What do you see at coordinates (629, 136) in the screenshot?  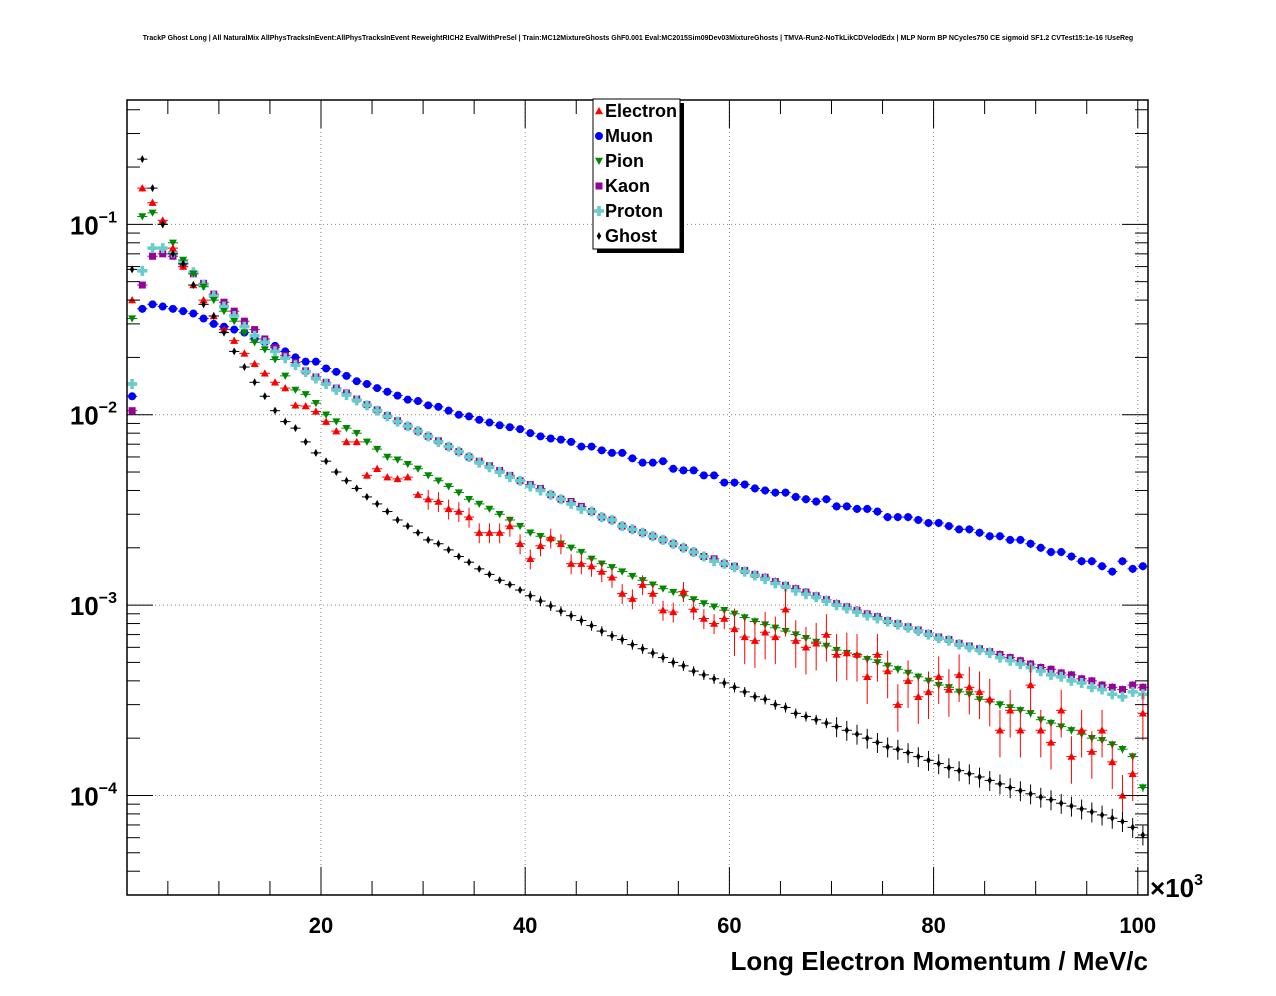 I see `legend-label-muon: Muon` at bounding box center [629, 136].